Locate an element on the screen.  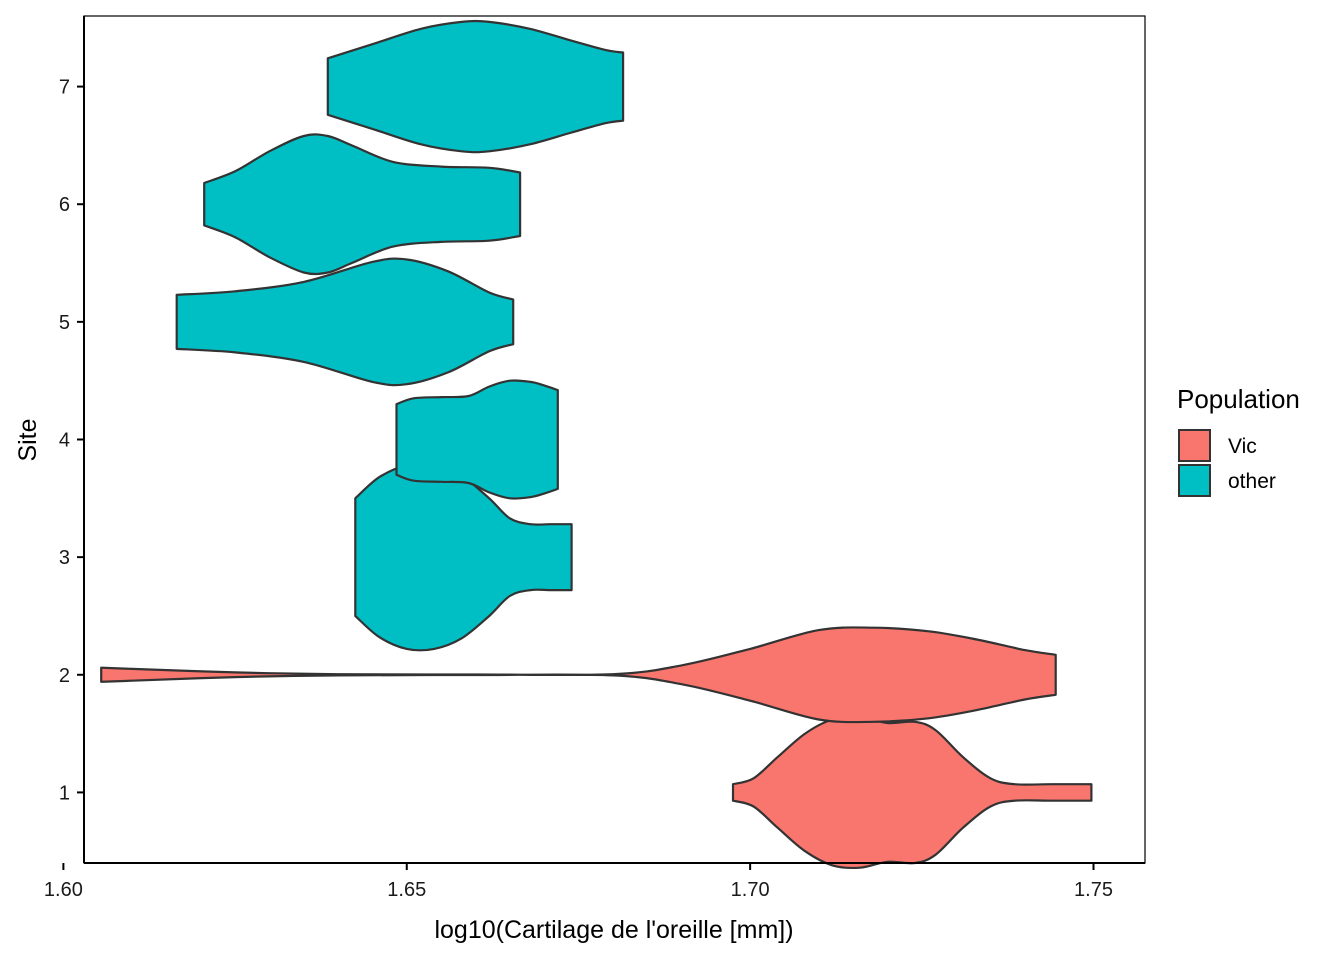
y-tick-label: 1 is located at coordinates (64, 793).